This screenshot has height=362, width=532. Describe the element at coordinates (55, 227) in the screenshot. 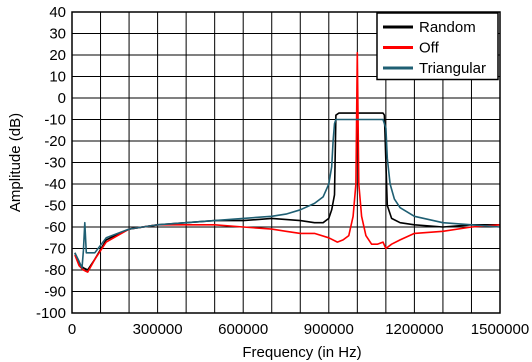

I see `y-tick-label: -60` at that location.